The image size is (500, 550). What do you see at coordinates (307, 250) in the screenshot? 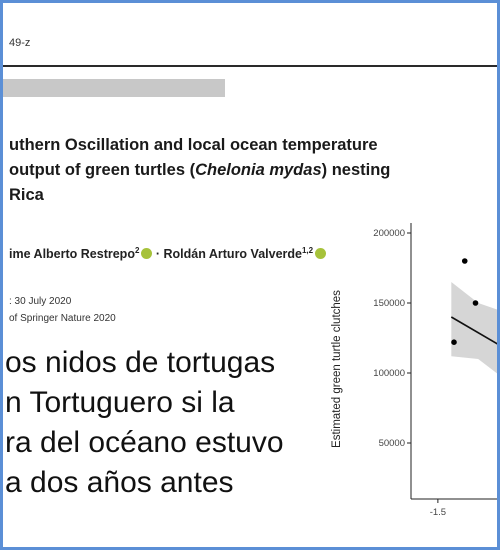
I see `author-valverde-affiliation: 1,2` at bounding box center [307, 250].